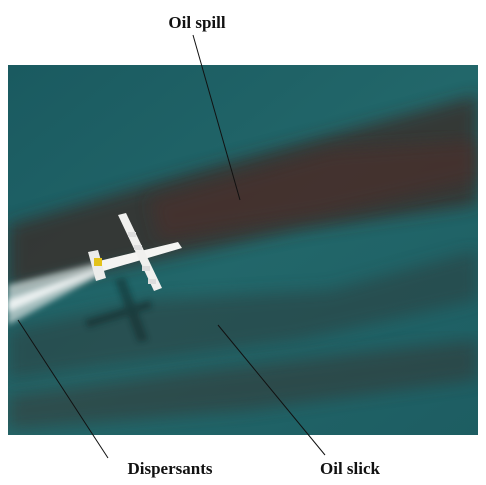 This screenshot has width=486, height=485. I want to click on label: Oil spill, so click(196, 22).